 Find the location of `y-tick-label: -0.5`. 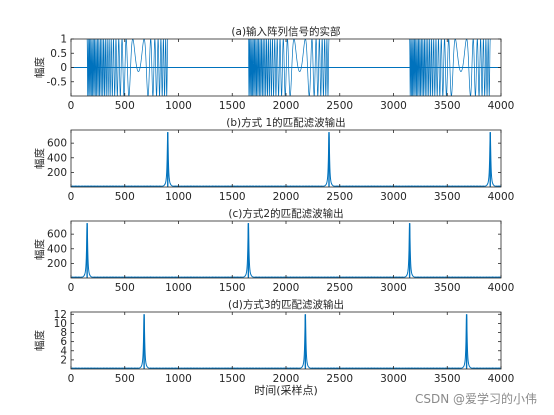

y-tick-label: -0.5 is located at coordinates (57, 82).